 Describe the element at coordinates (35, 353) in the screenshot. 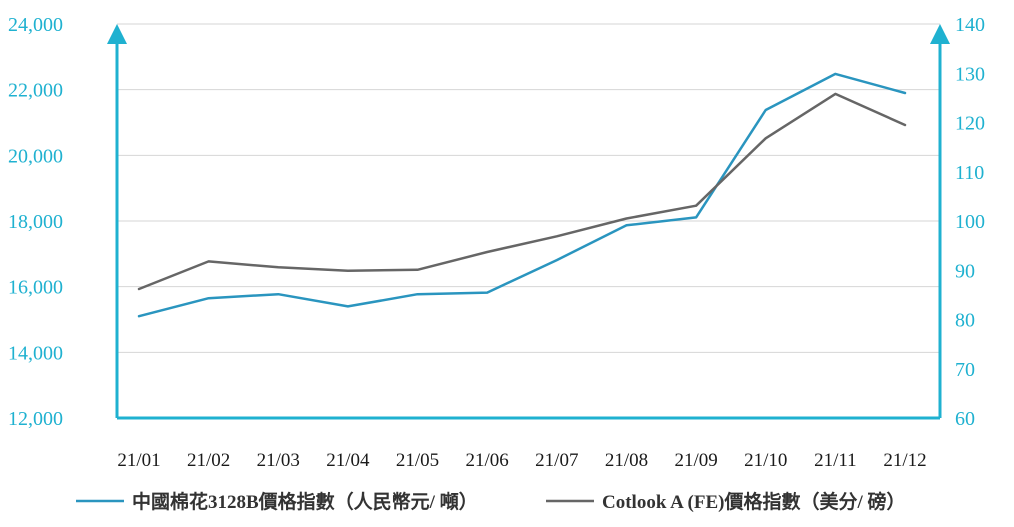

I see `y-left-tick-label: 14,000` at that location.